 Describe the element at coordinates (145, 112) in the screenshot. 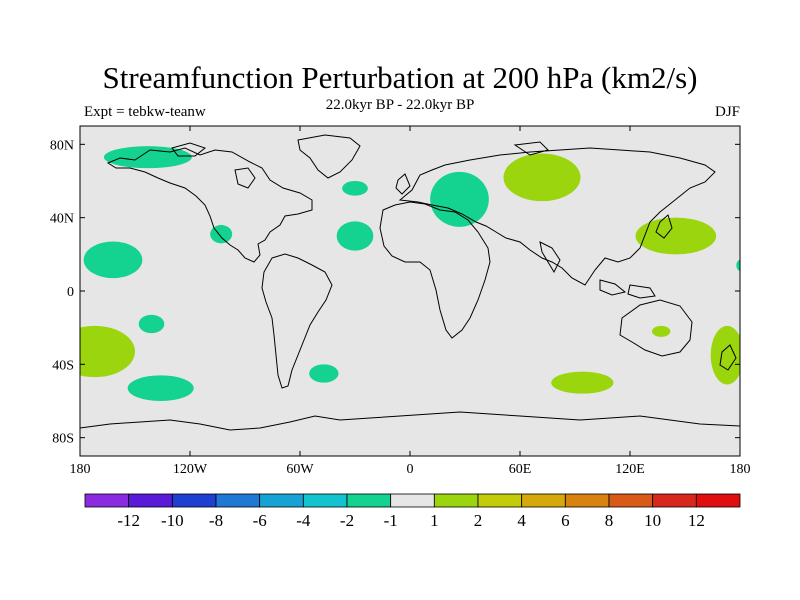

I see `experiment-label: Expt = tebkw-teanw` at that location.